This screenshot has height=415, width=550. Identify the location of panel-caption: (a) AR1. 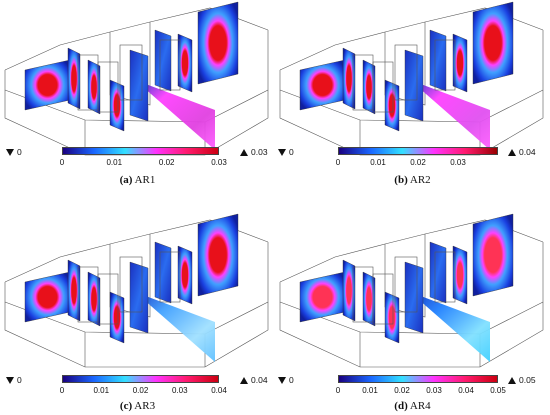
(137, 180).